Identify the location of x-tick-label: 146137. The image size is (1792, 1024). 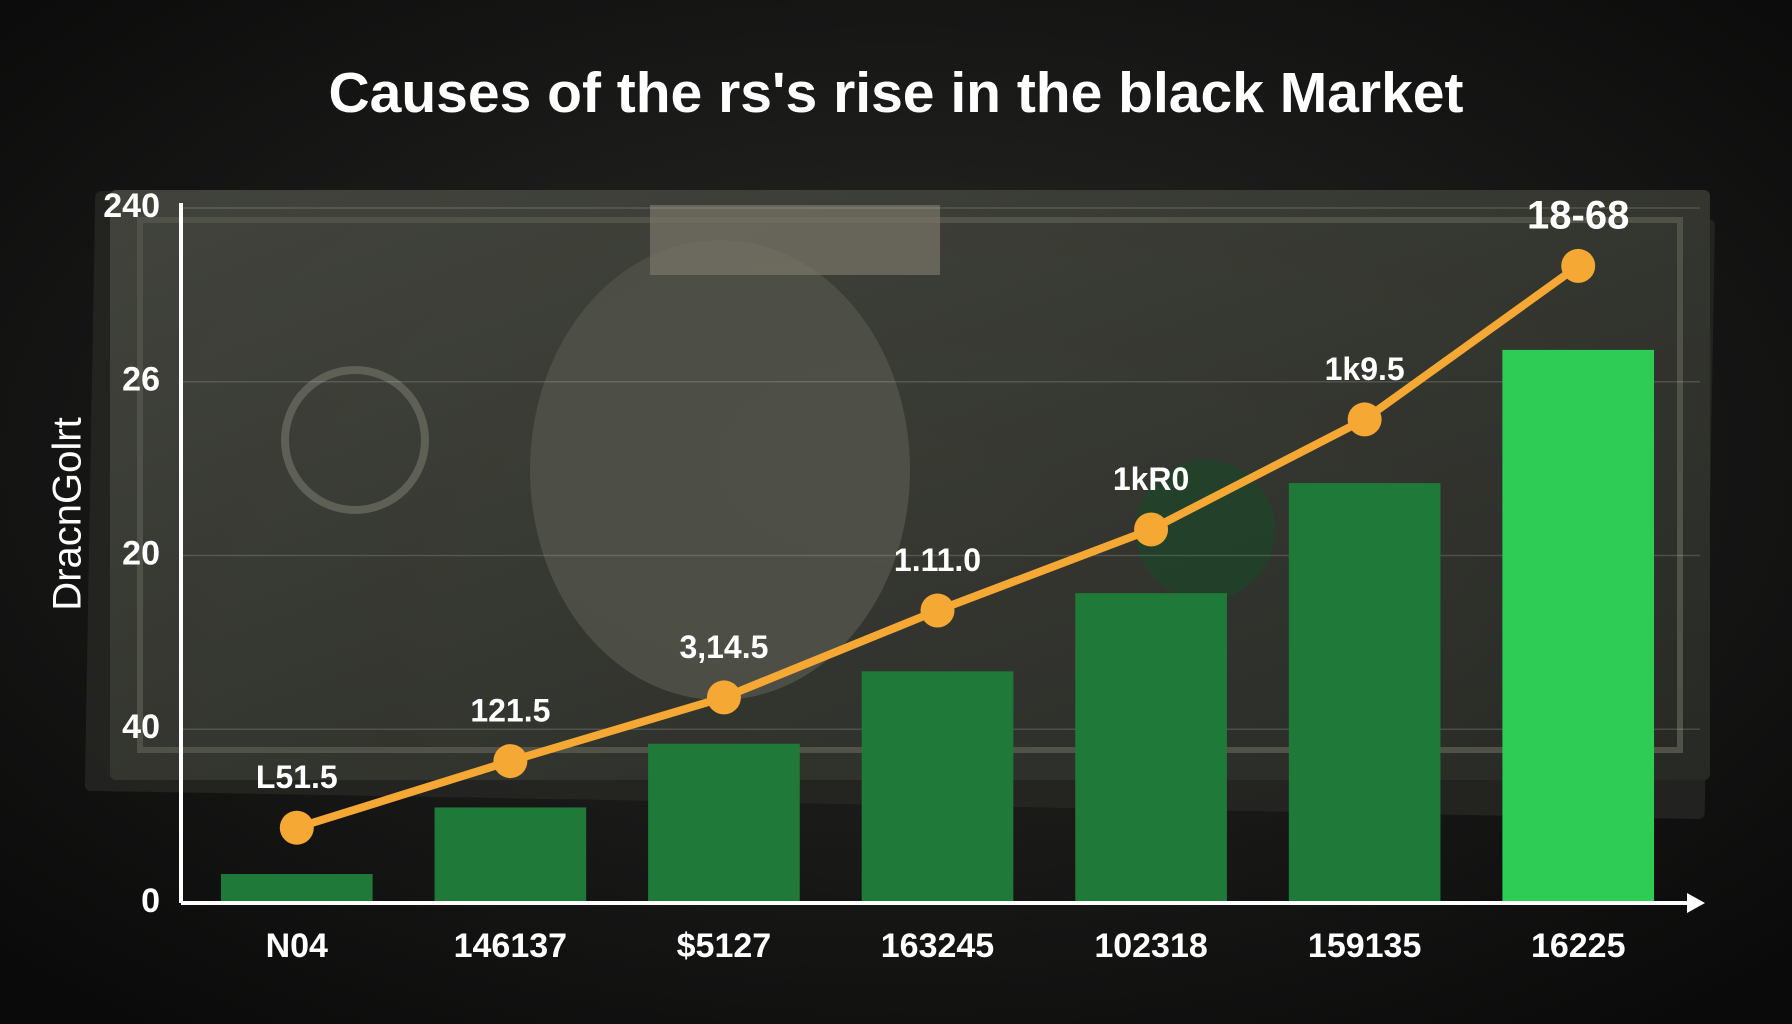
(510, 946).